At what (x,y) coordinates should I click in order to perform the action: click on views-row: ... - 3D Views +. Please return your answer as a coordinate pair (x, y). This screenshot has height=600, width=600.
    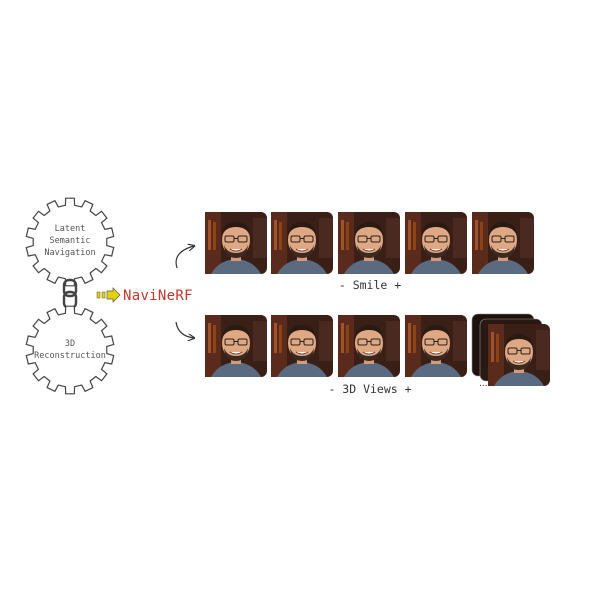
    Looking at the image, I should click on (377, 354).